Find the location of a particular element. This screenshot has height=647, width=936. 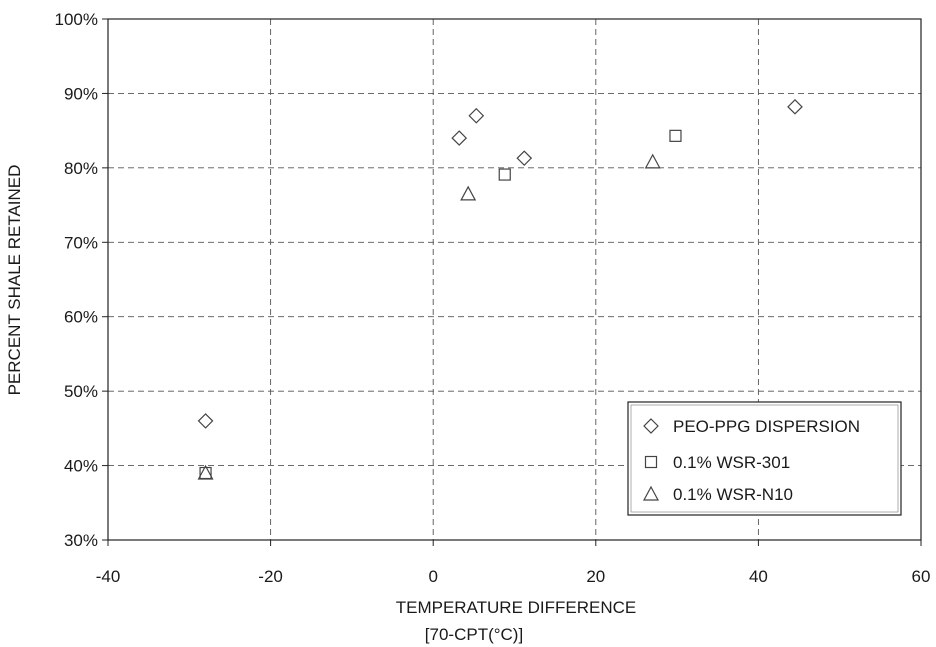

legend-label-wsr-n10: 0.1% WSR-N10 is located at coordinates (733, 494).